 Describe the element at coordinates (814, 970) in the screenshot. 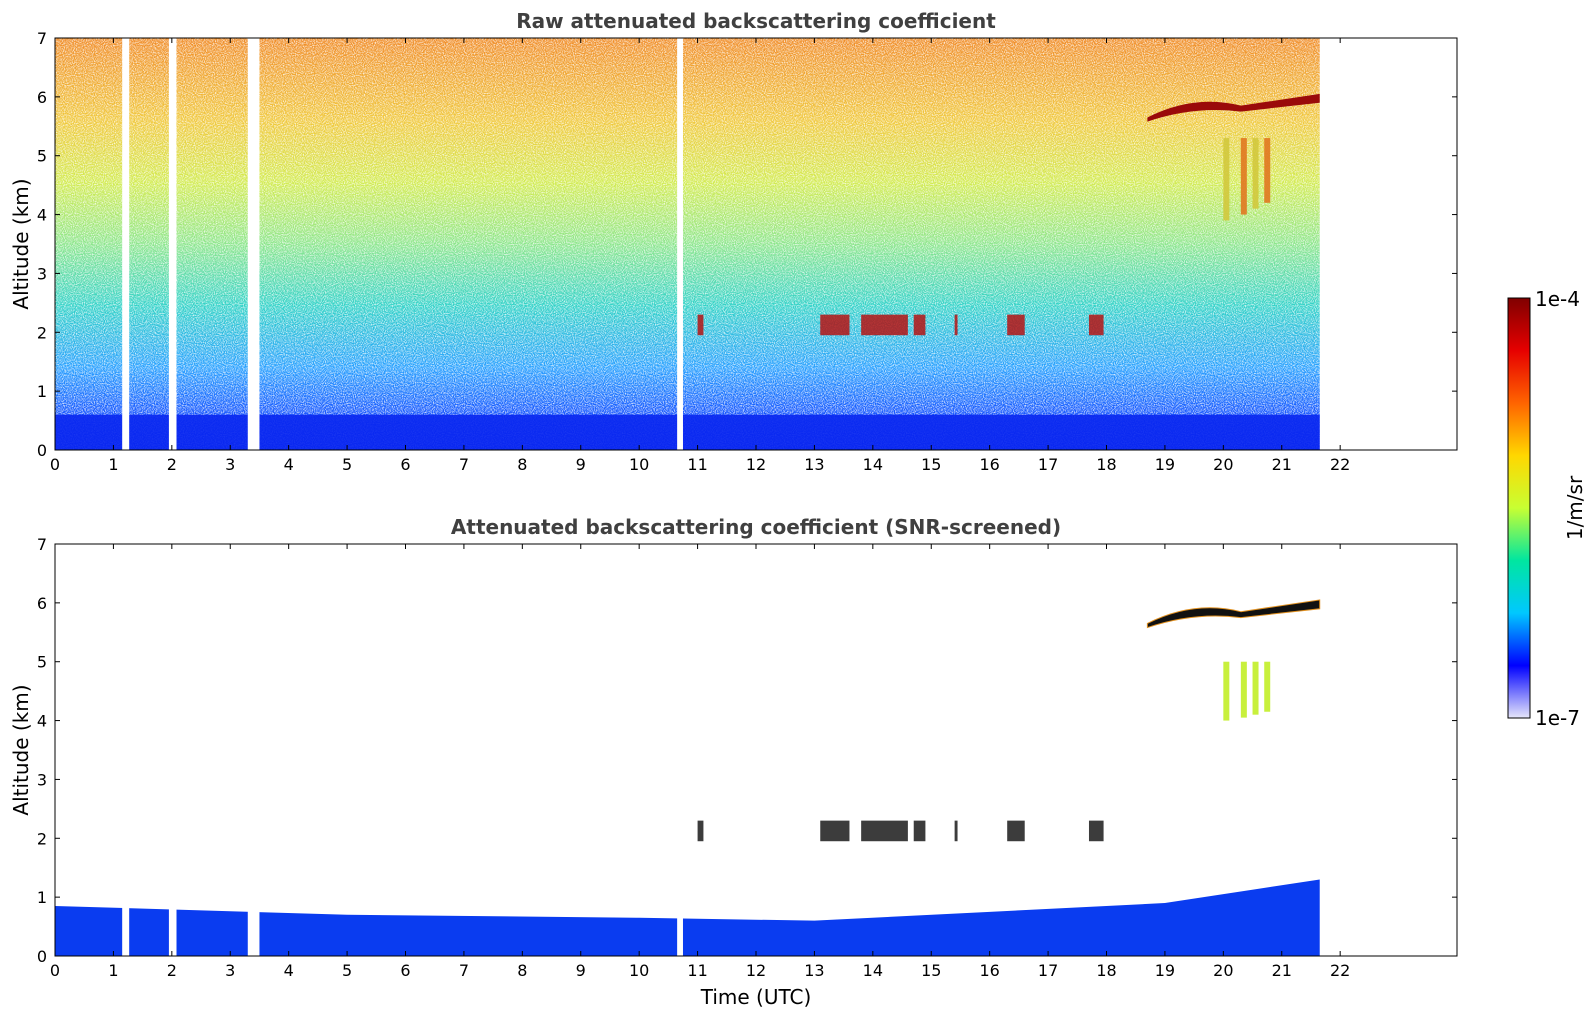

I see `x-tick-label: 13` at that location.